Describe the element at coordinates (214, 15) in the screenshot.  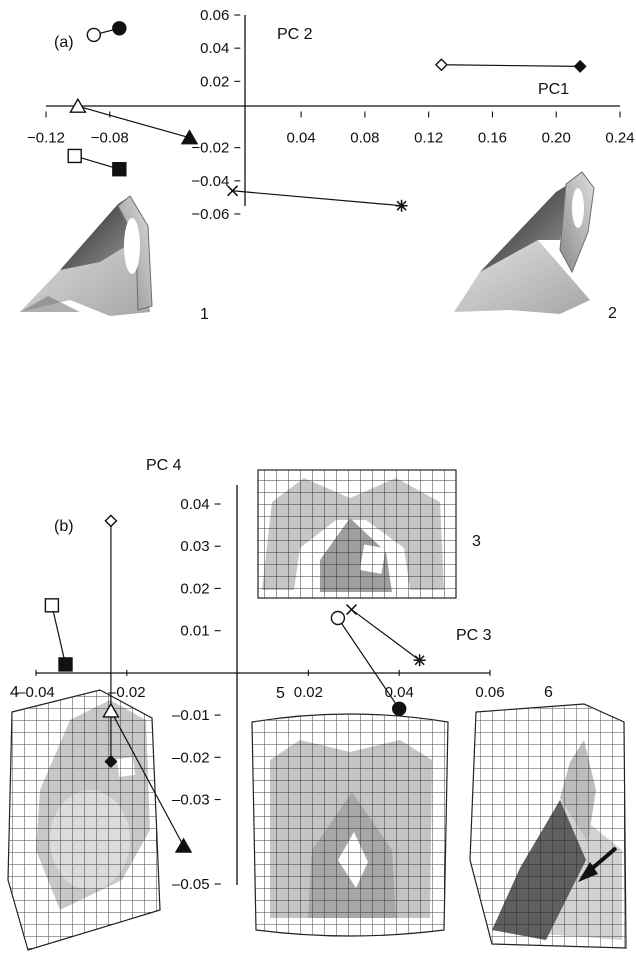
I see `panel-a-y-tick-label: 0.06` at that location.